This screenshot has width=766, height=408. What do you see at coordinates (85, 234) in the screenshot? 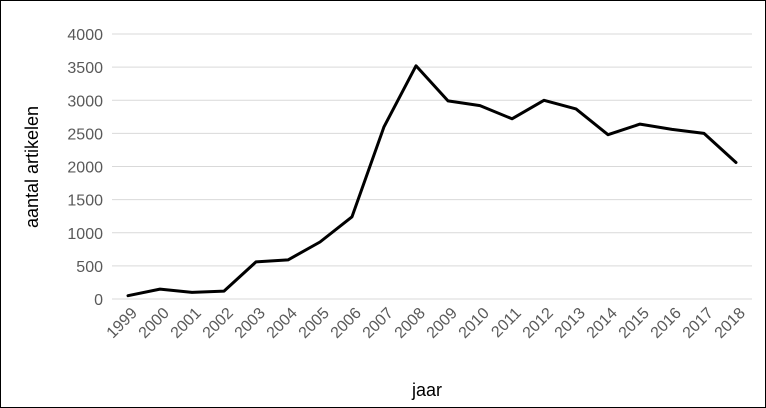
I see `y-tick-label: 1000` at bounding box center [85, 234].